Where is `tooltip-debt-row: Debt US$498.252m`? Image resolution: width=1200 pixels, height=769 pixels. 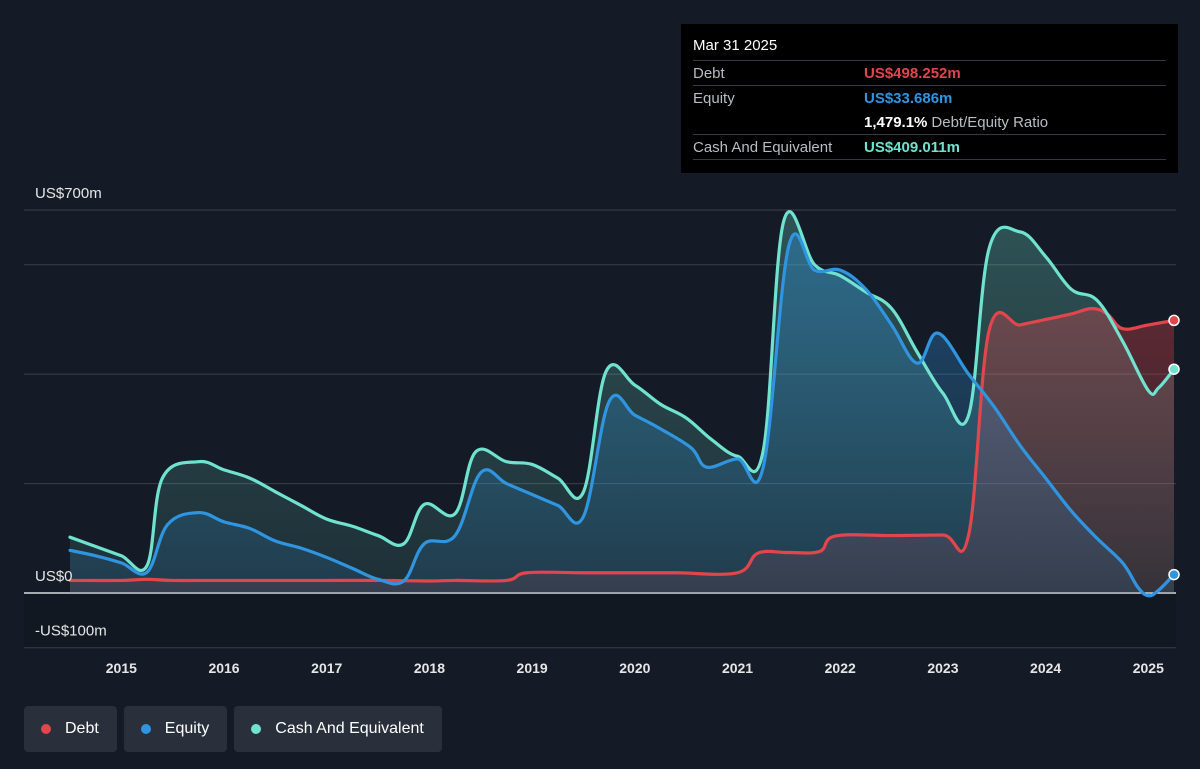
tooltip-debt-row: Debt US$498.252m is located at coordinates (929, 72).